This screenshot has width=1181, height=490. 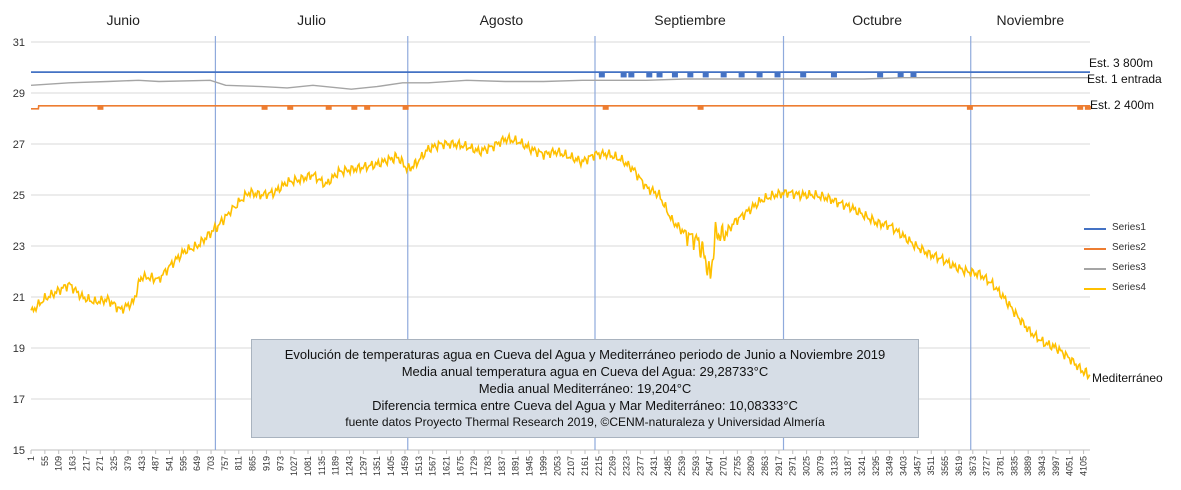 I want to click on x-tick-label: 3565, so click(x=945, y=466).